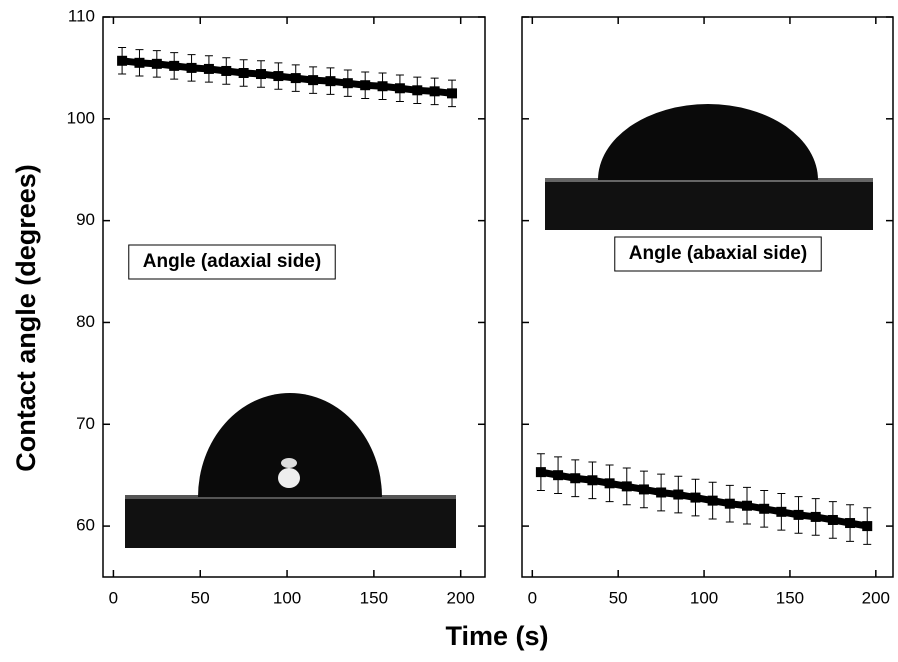 The image size is (898, 662). I want to click on y-tick-label: 100, so click(81, 117).